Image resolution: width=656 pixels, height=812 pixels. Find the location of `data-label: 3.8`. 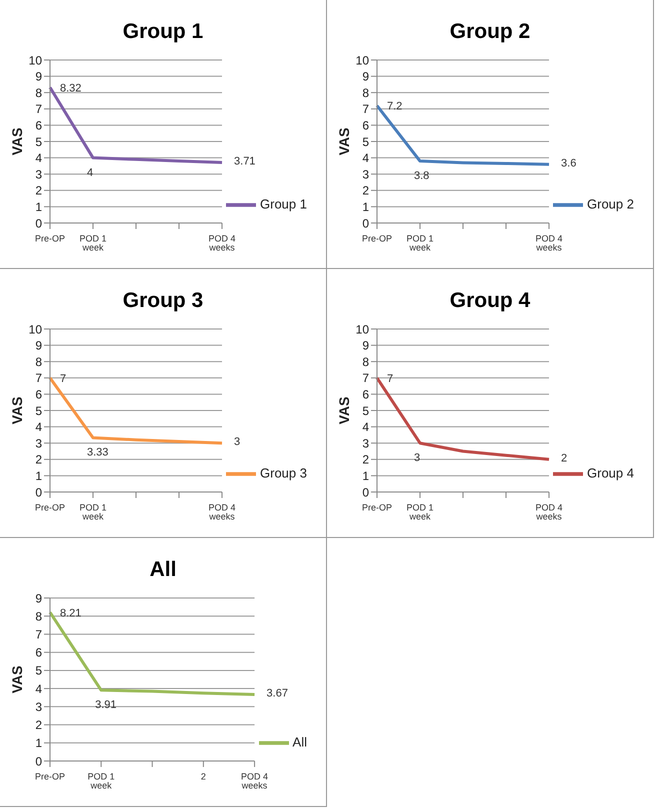

data-label: 3.8 is located at coordinates (422, 176).